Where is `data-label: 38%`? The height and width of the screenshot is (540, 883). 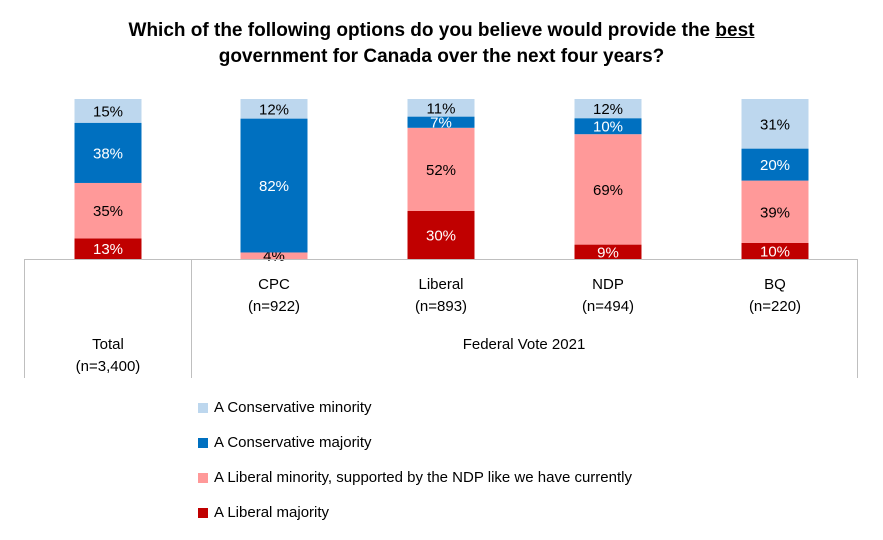 data-label: 38% is located at coordinates (108, 153).